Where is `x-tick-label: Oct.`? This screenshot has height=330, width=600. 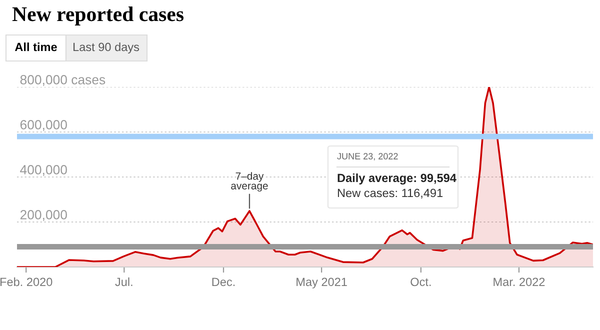 x-tick-label: Oct. is located at coordinates (420, 282).